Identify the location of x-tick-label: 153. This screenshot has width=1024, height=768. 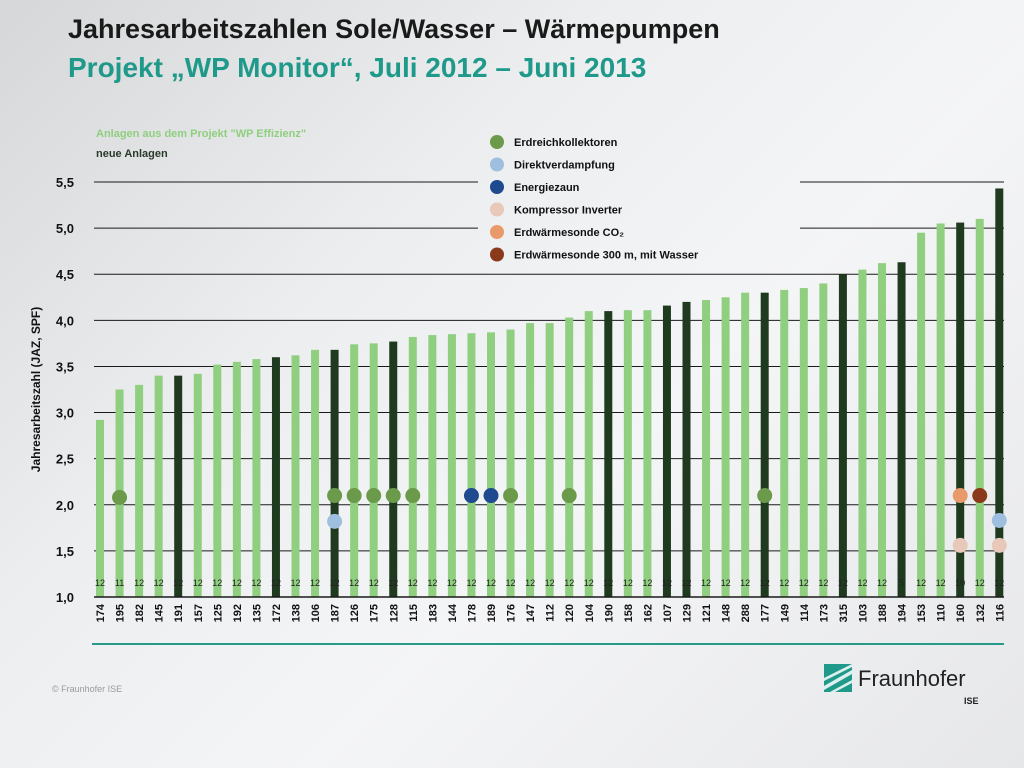
(922, 613).